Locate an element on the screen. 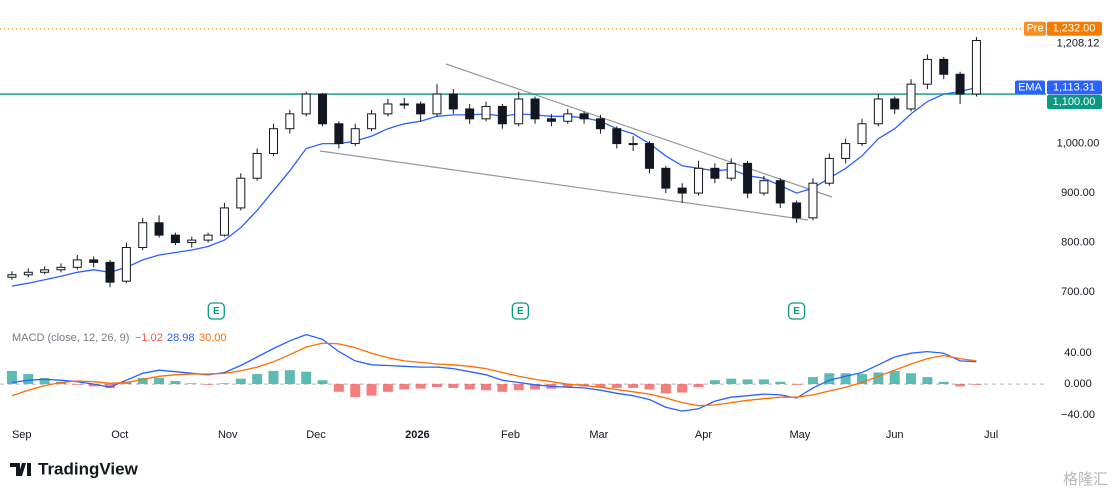 Image resolution: width=1116 pixels, height=496 pixels. hline-price-box is located at coordinates (1074, 102).